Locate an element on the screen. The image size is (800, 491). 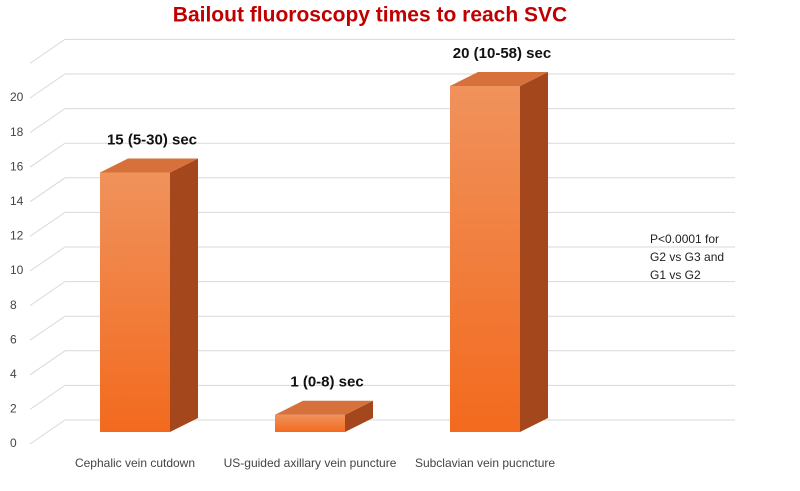
y-tick-label: 18 is located at coordinates (17, 132).